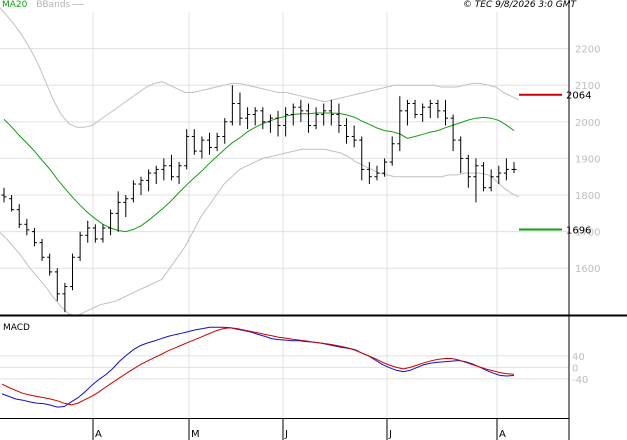 This screenshot has height=440, width=627. What do you see at coordinates (587, 50) in the screenshot?
I see `y-tick-label: 2200` at bounding box center [587, 50].